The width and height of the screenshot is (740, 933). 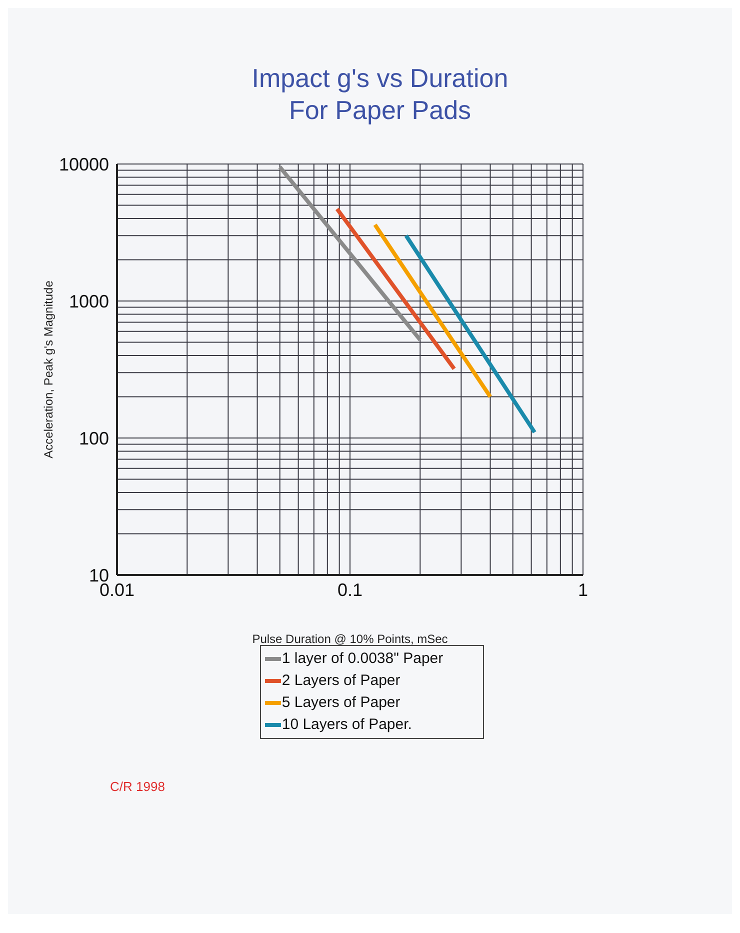 What do you see at coordinates (83, 164) in the screenshot?
I see `y-tick-label: 10000` at bounding box center [83, 164].